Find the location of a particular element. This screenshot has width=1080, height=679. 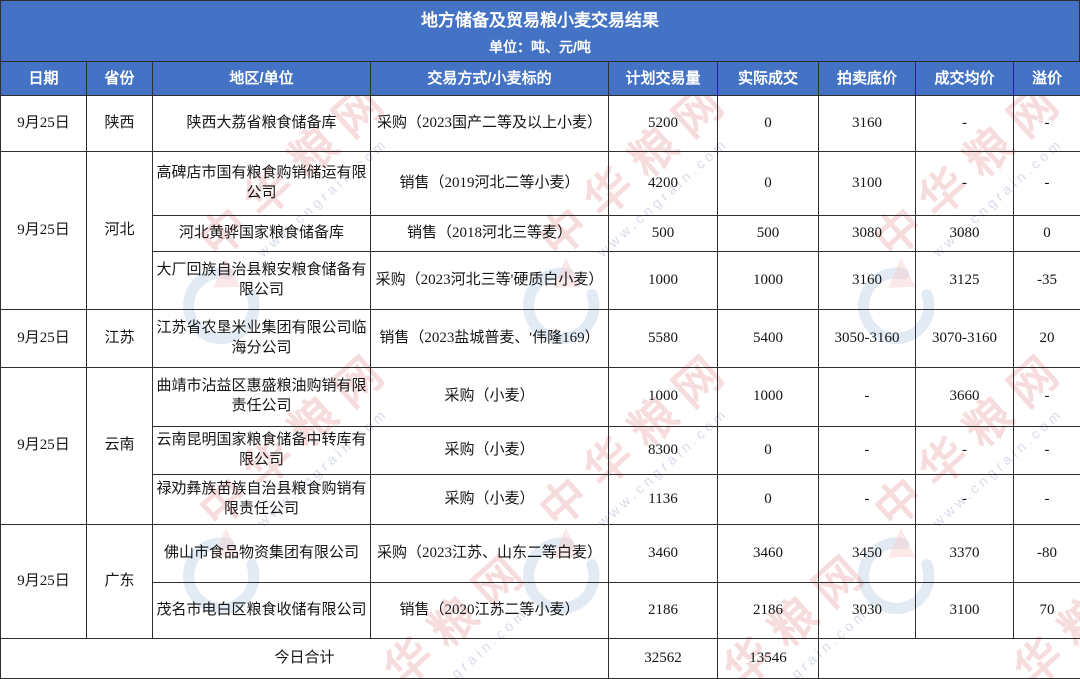

cell-avg: 3070-3160 is located at coordinates (964, 338).